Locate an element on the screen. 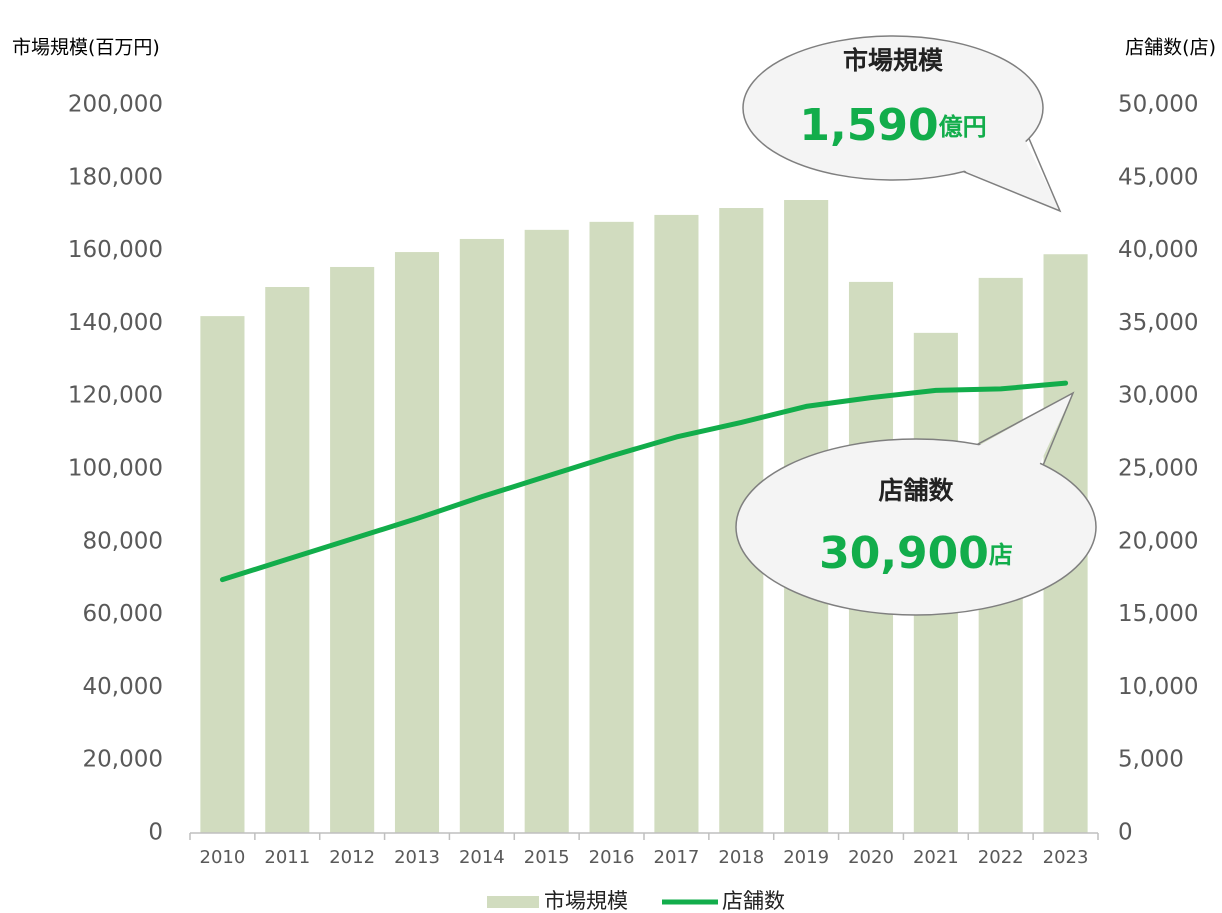 The width and height of the screenshot is (1222, 913). y2-tick-label: 25,000 is located at coordinates (1158, 469).